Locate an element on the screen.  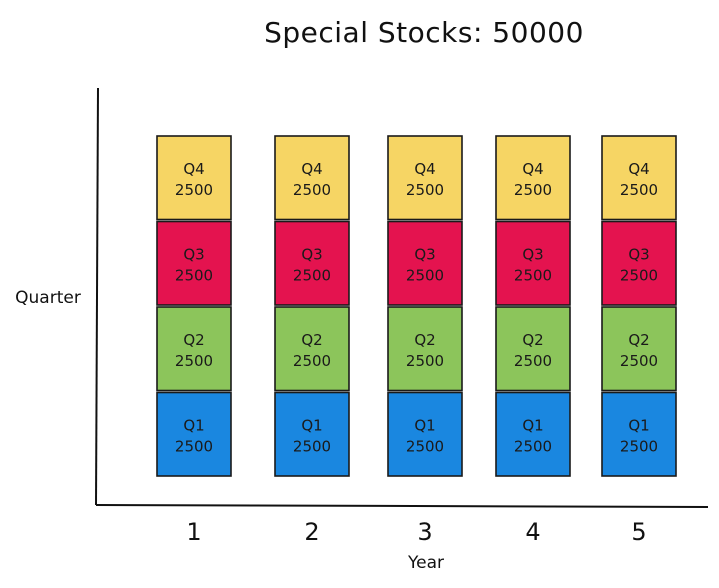
bar-year-5-q4 is located at coordinates (639, 178).